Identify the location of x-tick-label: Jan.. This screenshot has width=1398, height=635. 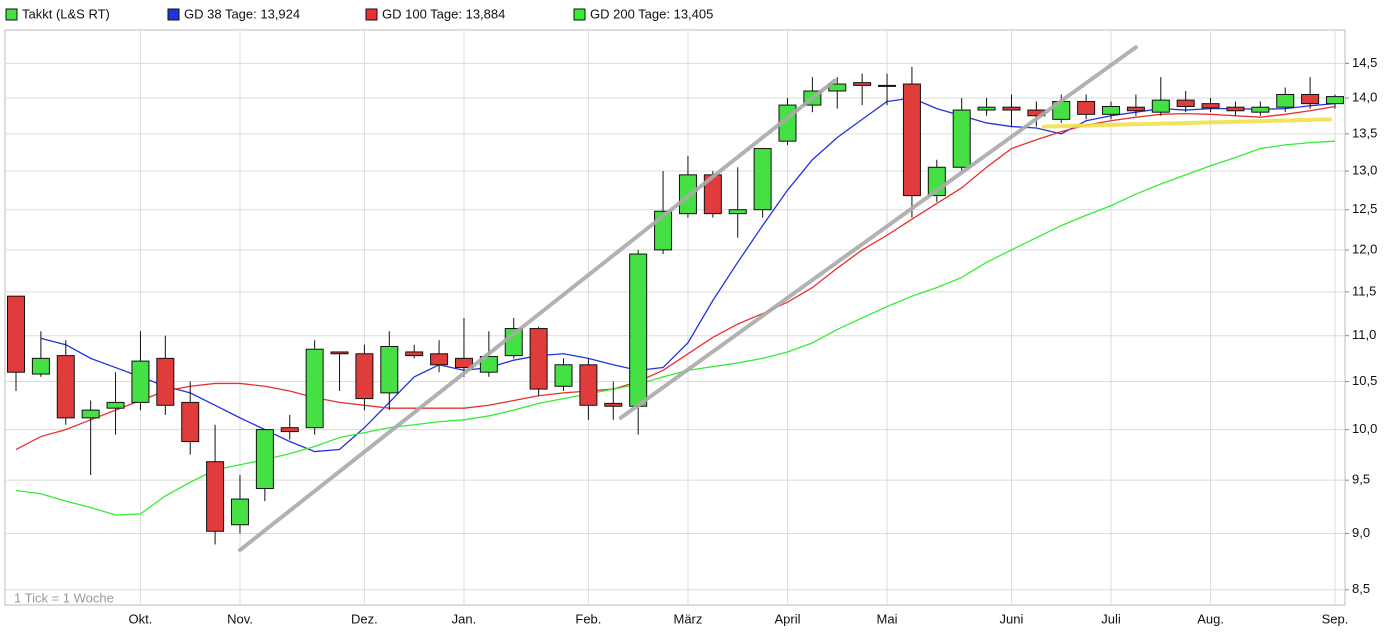
(464, 618).